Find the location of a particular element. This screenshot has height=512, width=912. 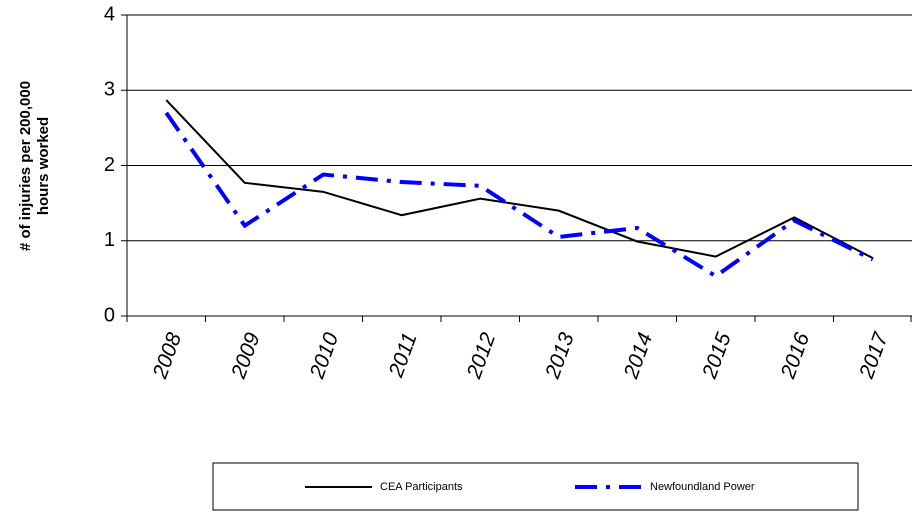

legend-label: CEA Participants is located at coordinates (421, 487).